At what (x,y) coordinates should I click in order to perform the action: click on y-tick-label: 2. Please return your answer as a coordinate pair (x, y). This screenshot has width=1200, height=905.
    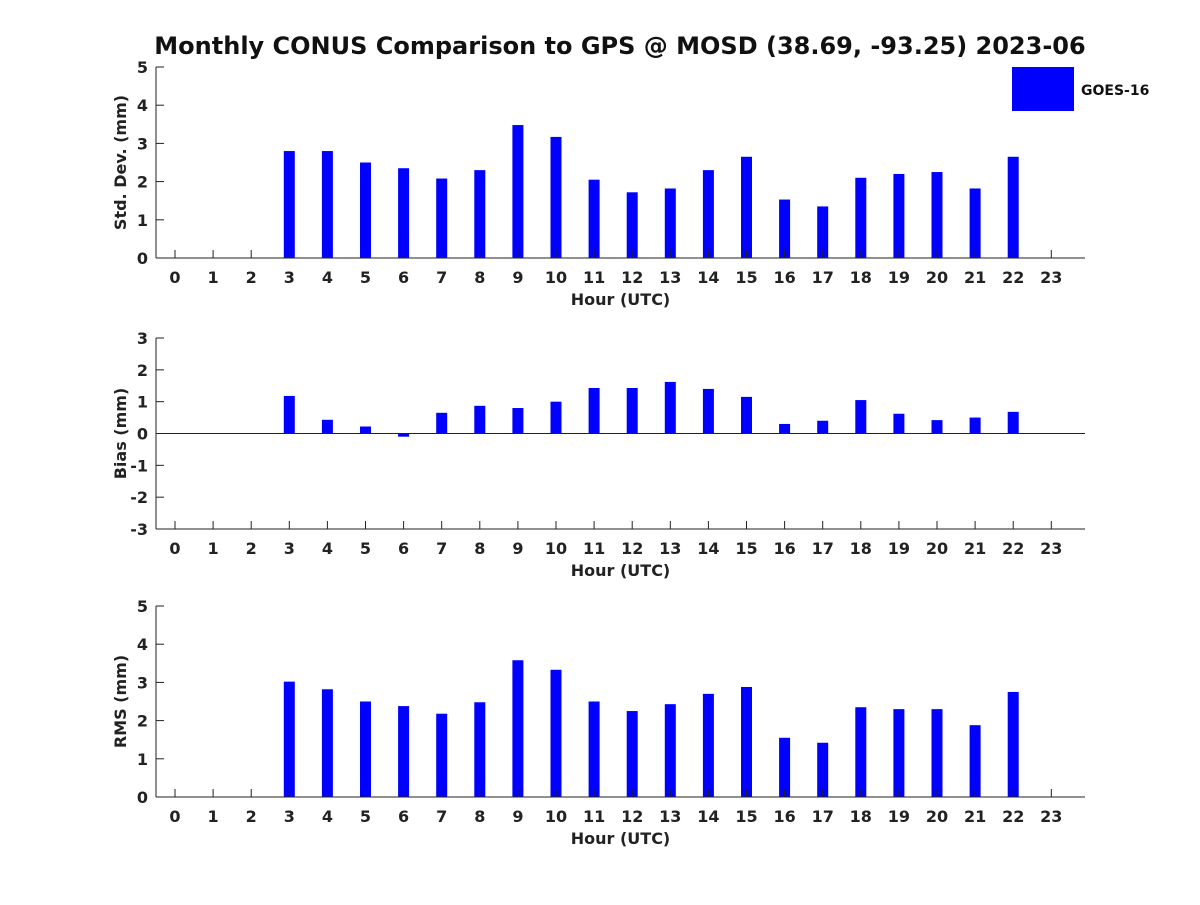
    Looking at the image, I should click on (142, 721).